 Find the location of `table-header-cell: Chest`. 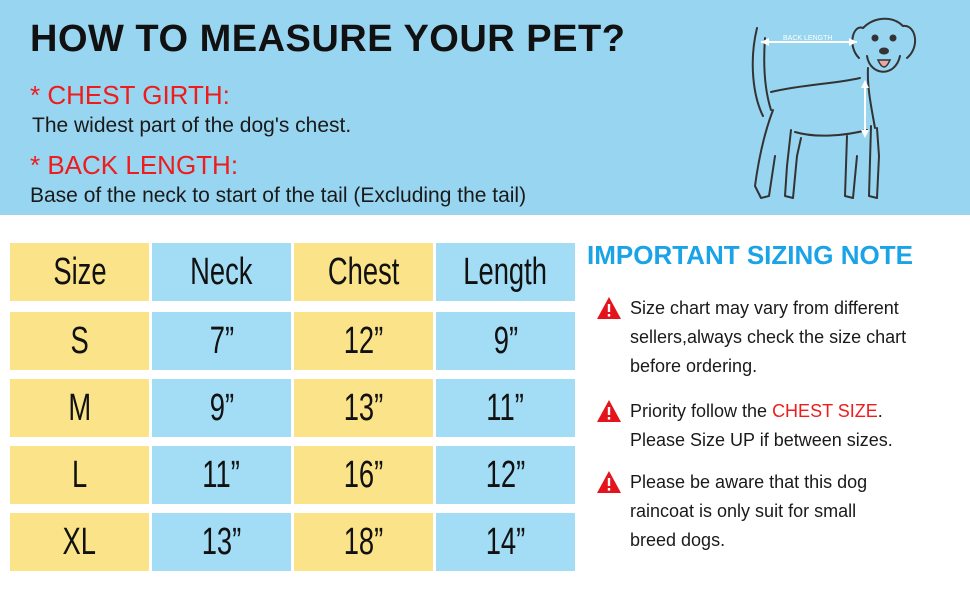

table-header-cell: Chest is located at coordinates (363, 272).